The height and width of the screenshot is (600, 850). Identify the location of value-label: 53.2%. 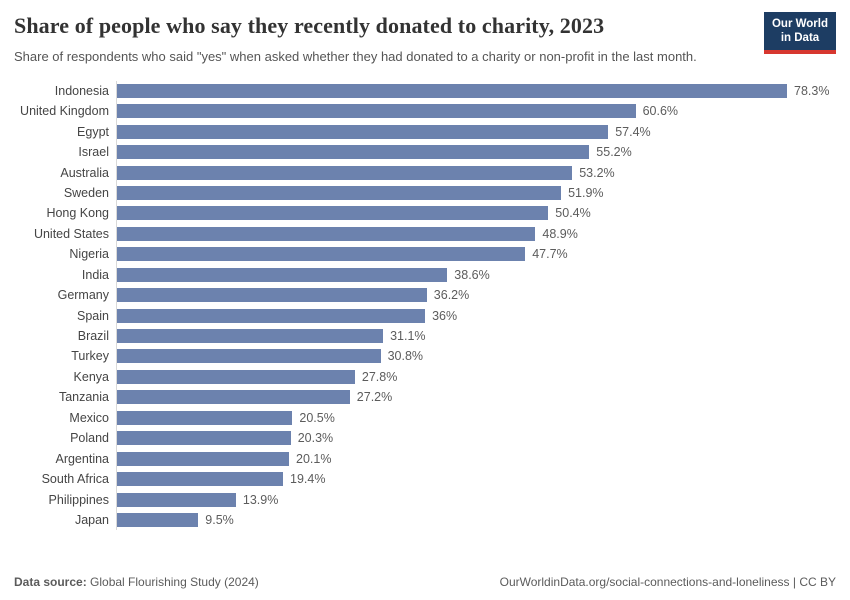
(597, 172).